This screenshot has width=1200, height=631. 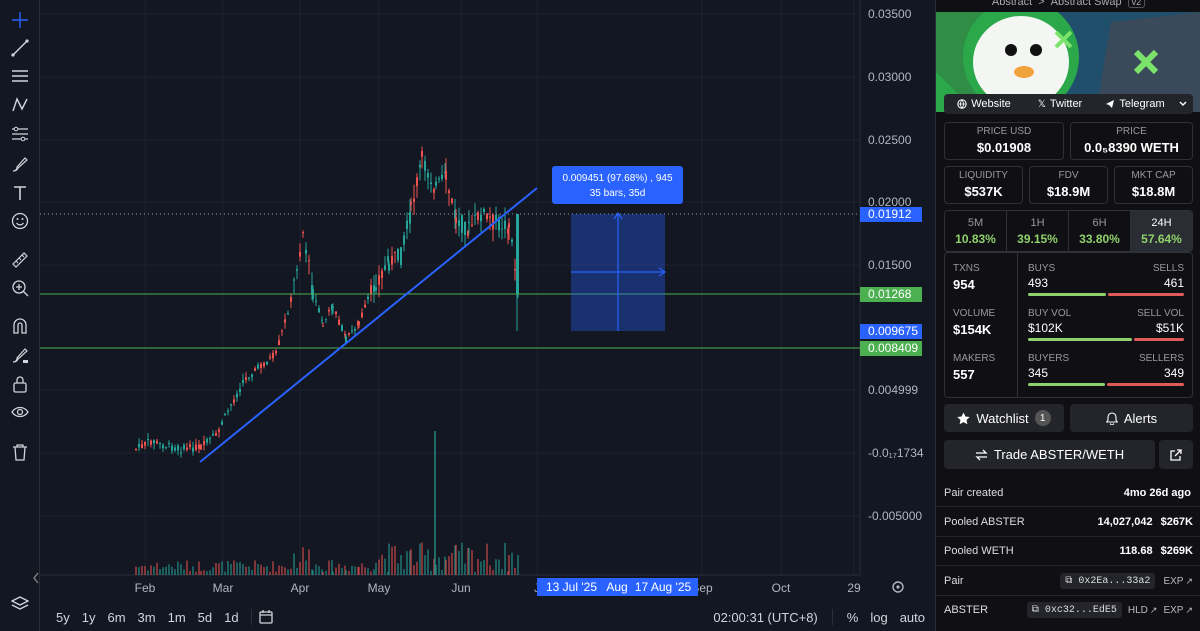 What do you see at coordinates (1074, 610) in the screenshot?
I see `token-address-copy-button: ⧉ 0xc32...EdE5` at bounding box center [1074, 610].